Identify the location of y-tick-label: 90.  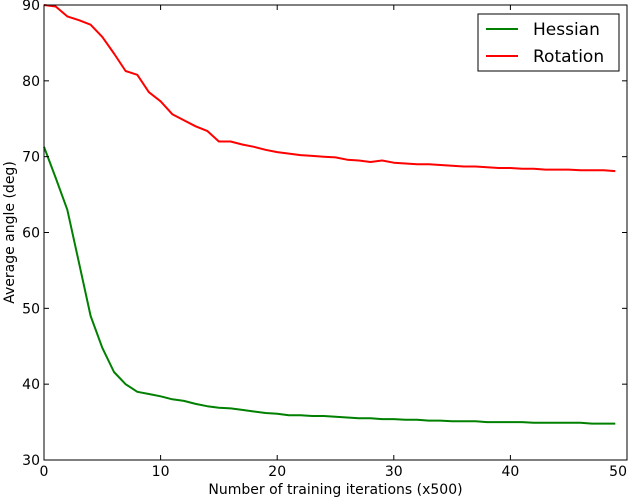
(31, 7).